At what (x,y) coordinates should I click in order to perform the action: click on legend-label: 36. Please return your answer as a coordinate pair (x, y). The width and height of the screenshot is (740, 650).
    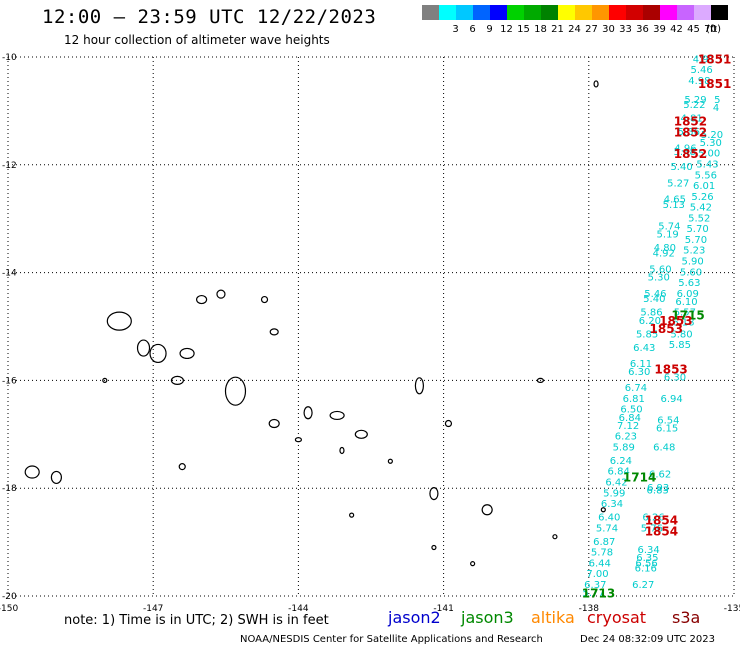
    Looking at the image, I should click on (642, 29).